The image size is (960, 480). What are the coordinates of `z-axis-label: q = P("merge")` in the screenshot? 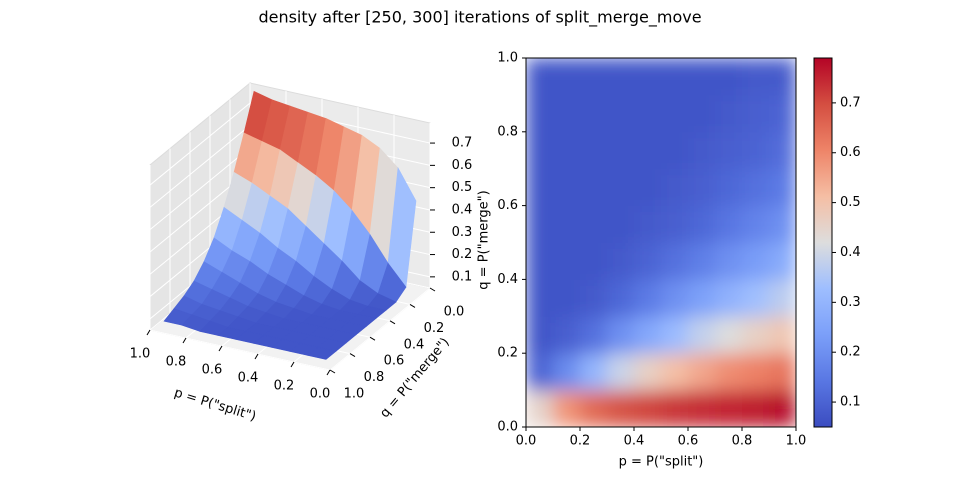 It's located at (484, 239).